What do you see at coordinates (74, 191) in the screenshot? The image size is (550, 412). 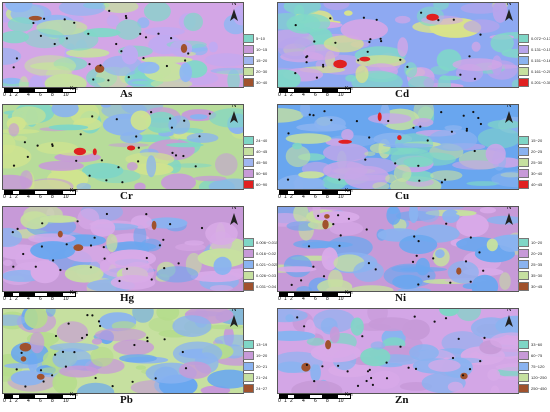 I see `scale-unit-label: Km` at bounding box center [74, 191].